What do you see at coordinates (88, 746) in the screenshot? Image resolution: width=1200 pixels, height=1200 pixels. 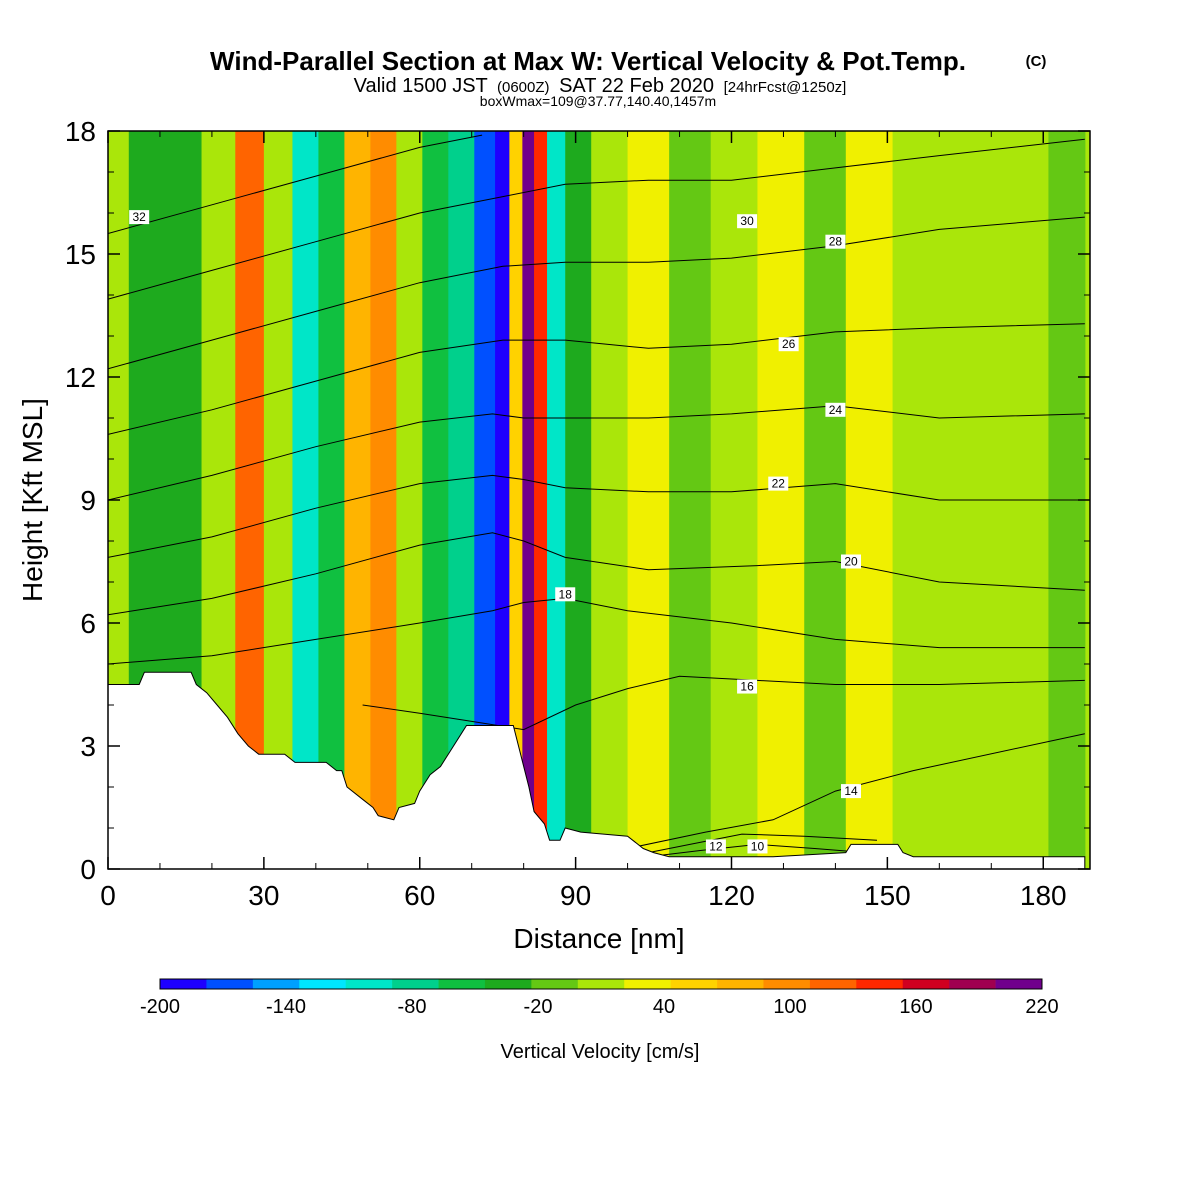 I see `y-tick-label: 3` at bounding box center [88, 746].